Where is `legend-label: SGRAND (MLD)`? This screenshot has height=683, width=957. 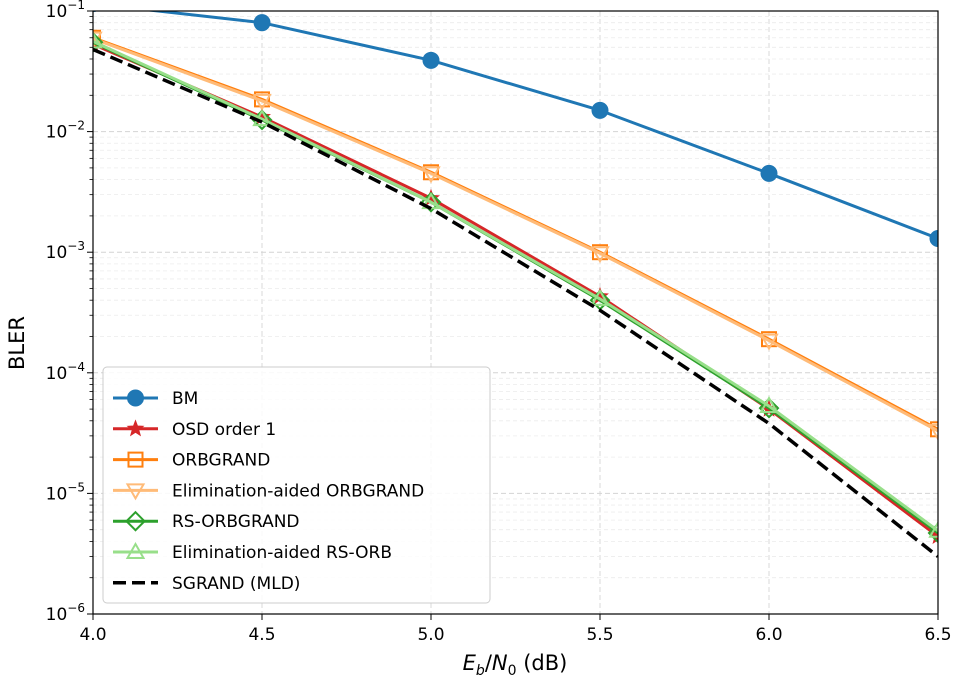
legend-label: SGRAND (MLD) is located at coordinates (236, 584).